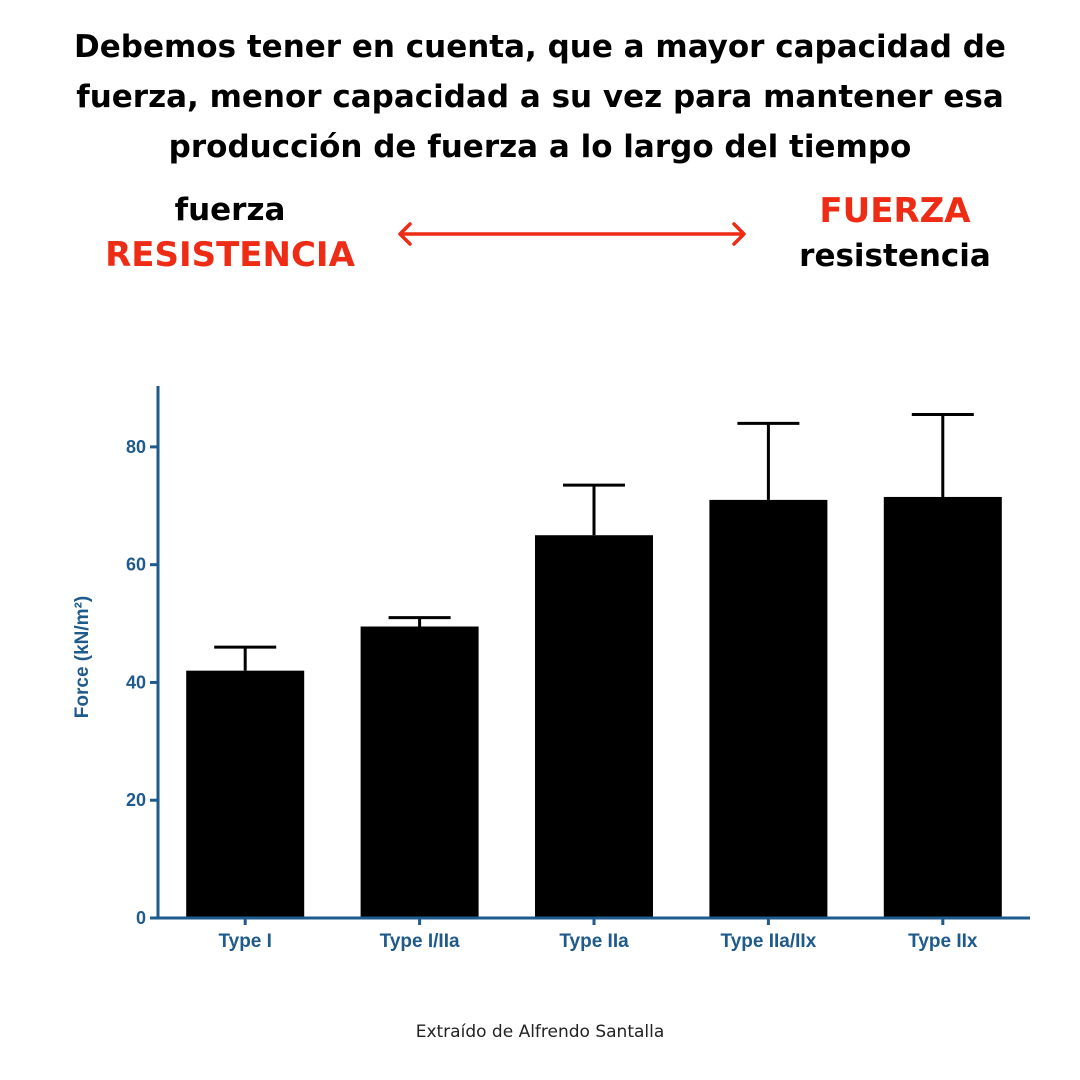 The image size is (1080, 1080). Describe the element at coordinates (136, 447) in the screenshot. I see `y-tick-label-5: 80` at that location.